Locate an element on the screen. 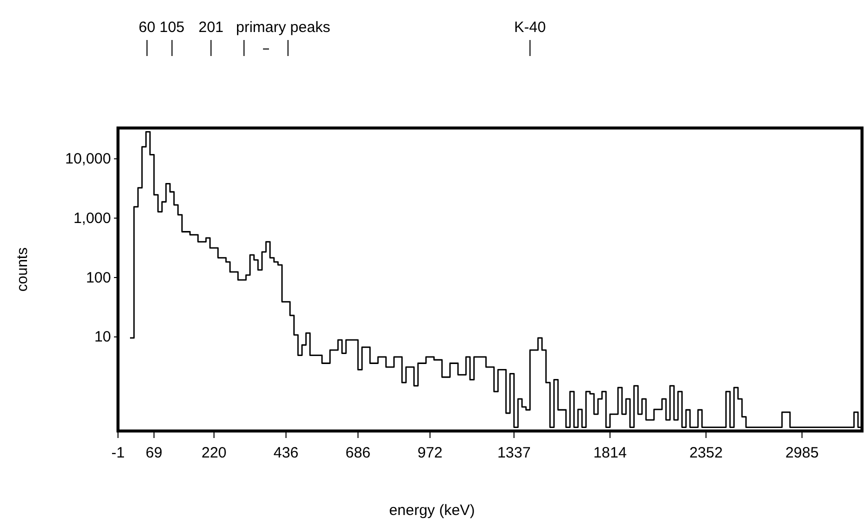  text: 201 is located at coordinates (211, 27).